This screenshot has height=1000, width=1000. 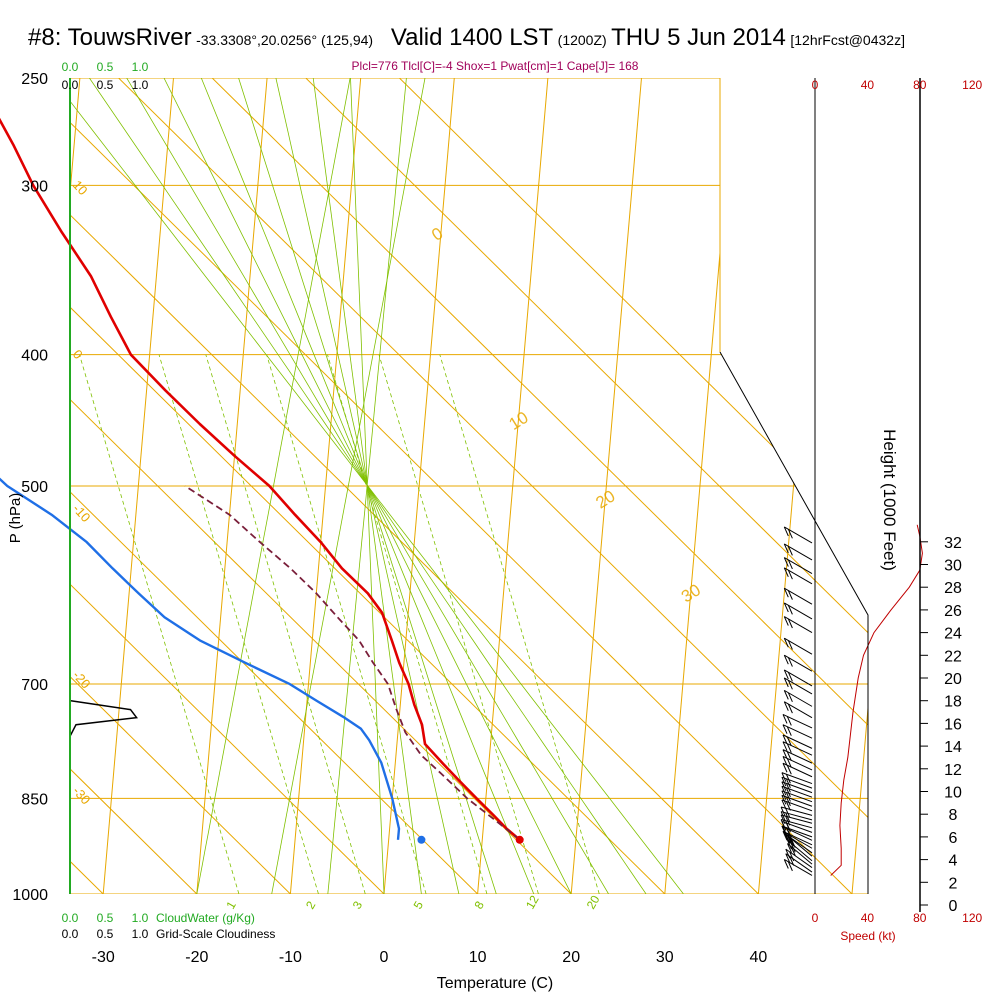 I want to click on cloud-scale-bottom-green: 1.0, so click(x=140, y=918).